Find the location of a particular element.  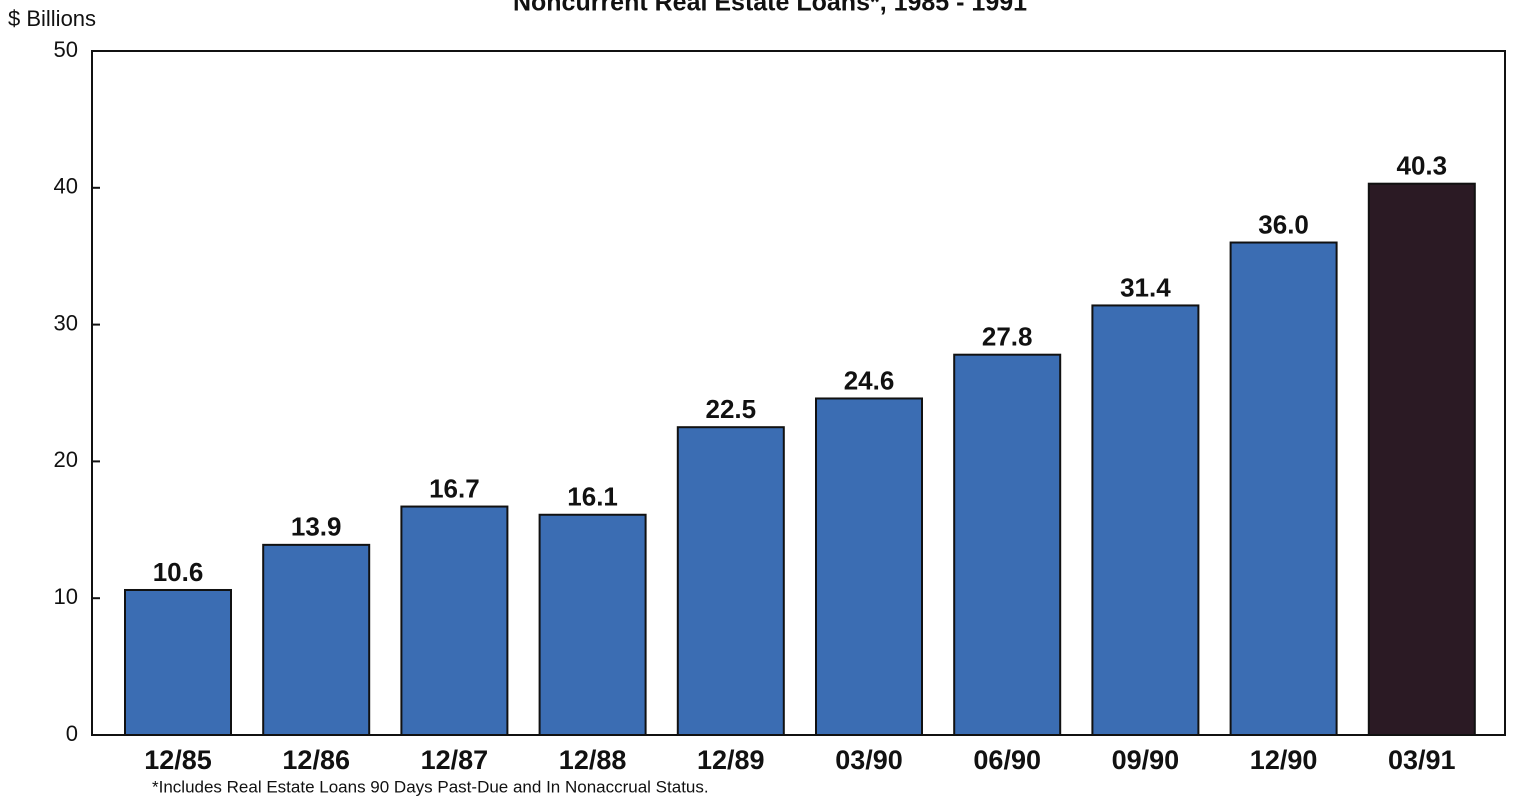

value-label: 36.0 is located at coordinates (1283, 224).